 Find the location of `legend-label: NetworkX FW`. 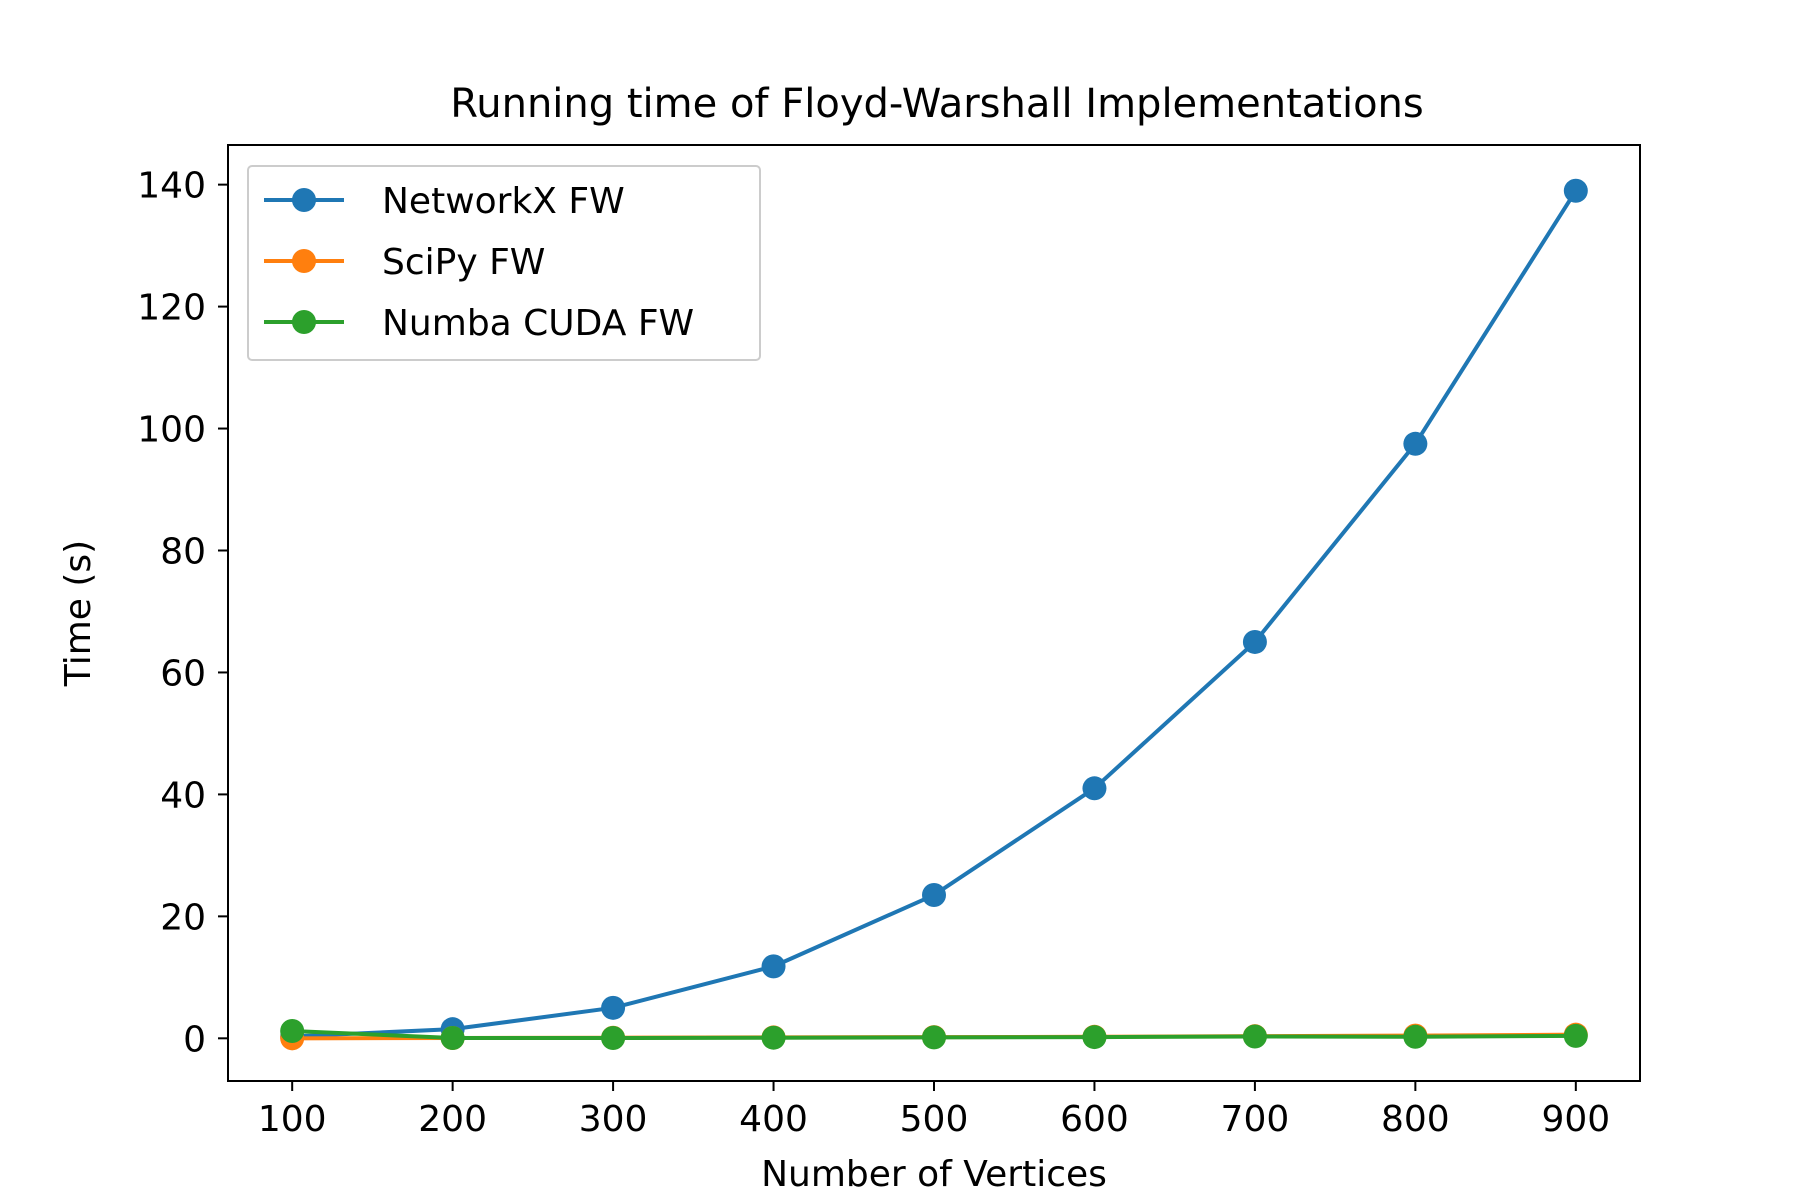

legend-label: NetworkX FW is located at coordinates (503, 201).